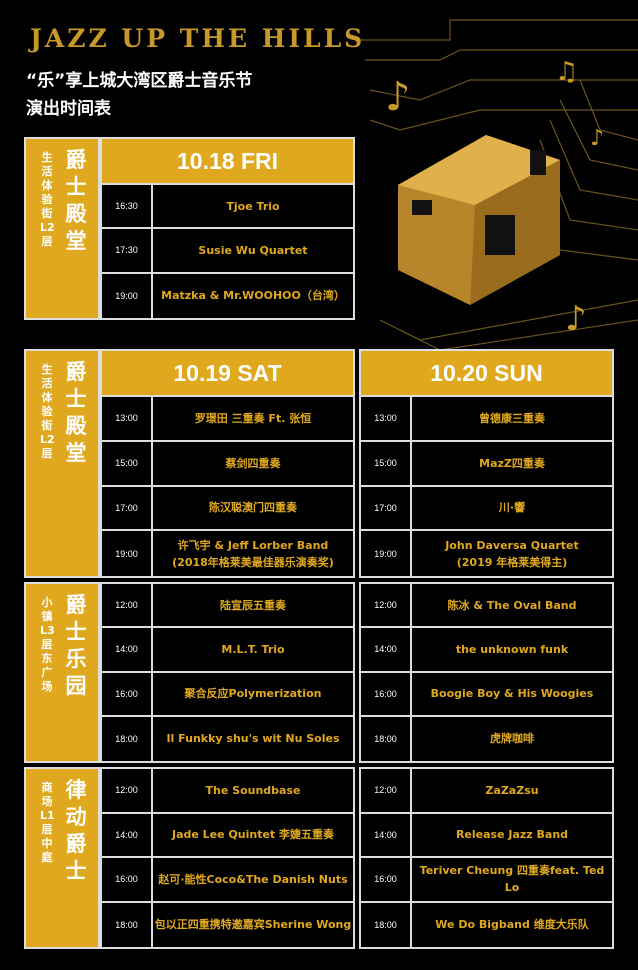  I want to click on venue-name: 律动爵士, so click(76, 830).